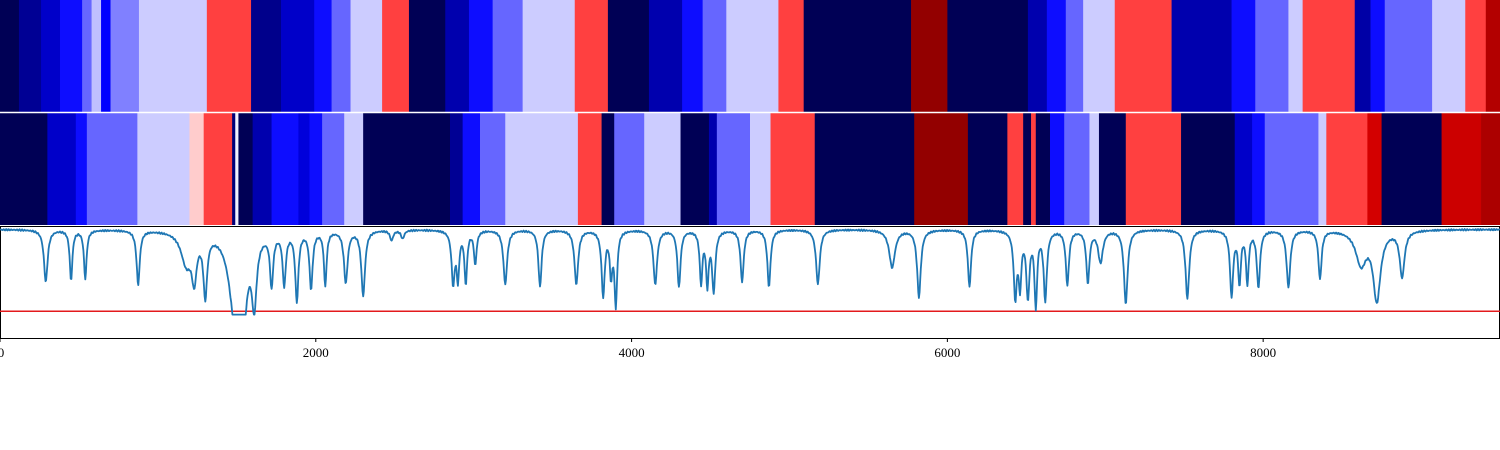 Image resolution: width=1500 pixels, height=450 pixels. I want to click on x-tick-label: 8000, so click(1263, 352).